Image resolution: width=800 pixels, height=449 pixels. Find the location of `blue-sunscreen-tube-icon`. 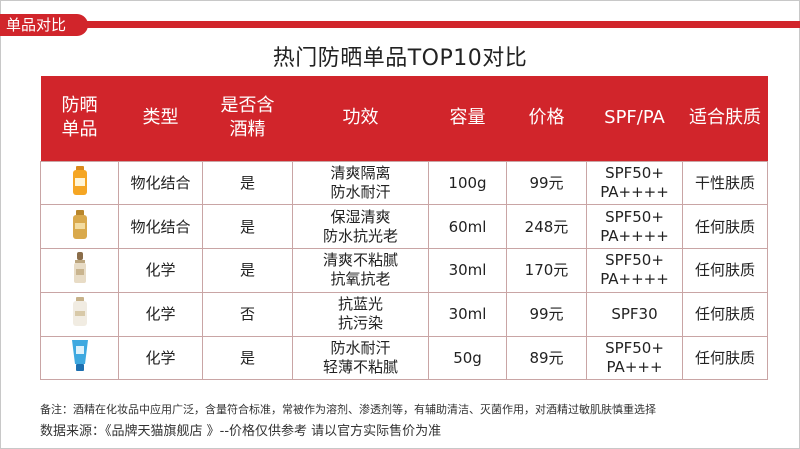

blue-sunscreen-tube-icon is located at coordinates (80, 358).